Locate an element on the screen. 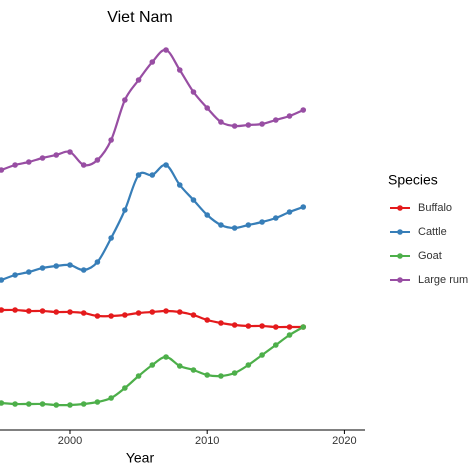 The height and width of the screenshot is (474, 474). chart-title: Viet Nam is located at coordinates (140, 17).